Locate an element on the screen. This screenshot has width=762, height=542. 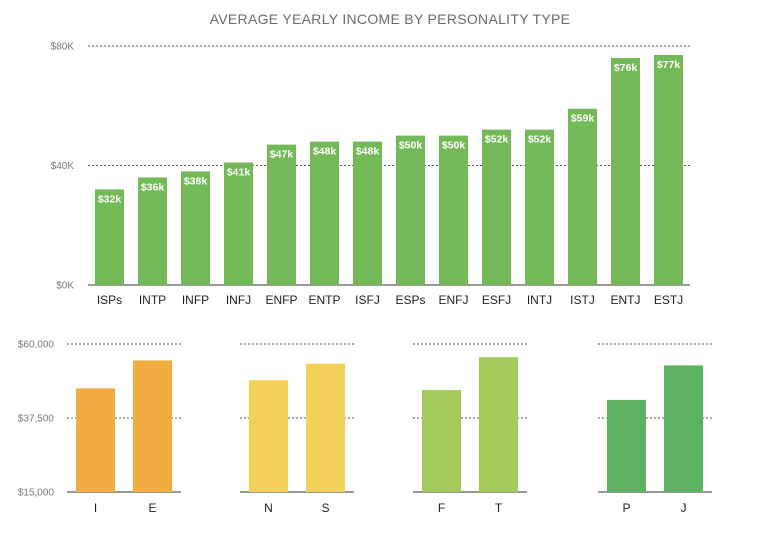
data-label: $36k is located at coordinates (153, 187).